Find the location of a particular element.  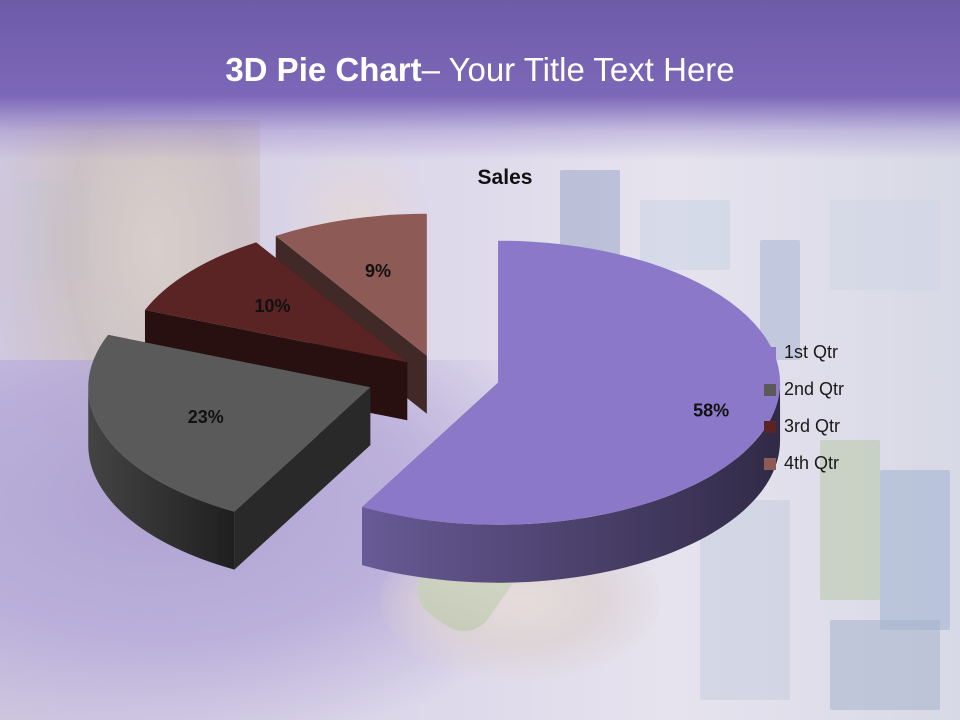

chart-title: Sales is located at coordinates (505, 177).